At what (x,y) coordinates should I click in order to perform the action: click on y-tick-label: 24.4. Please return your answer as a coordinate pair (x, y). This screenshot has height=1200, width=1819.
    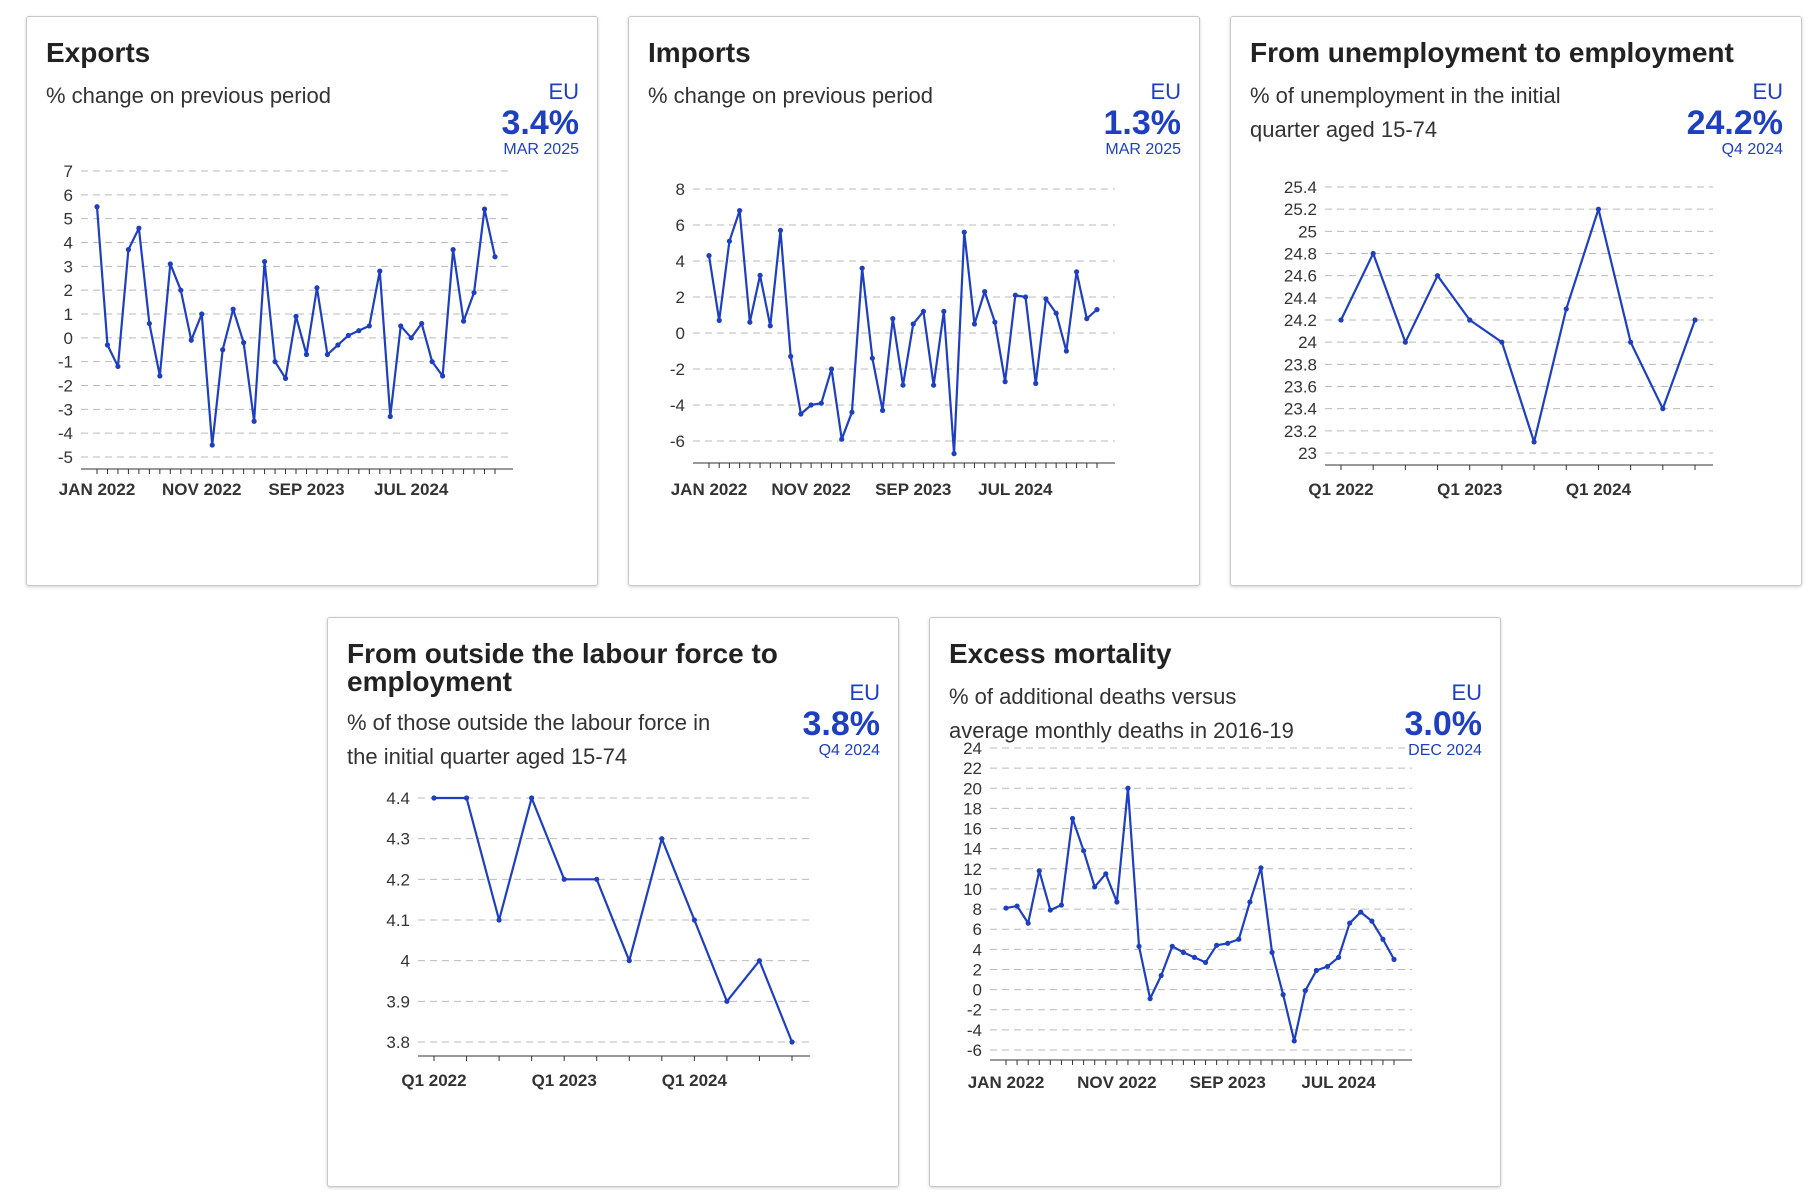
    Looking at the image, I should click on (1300, 298).